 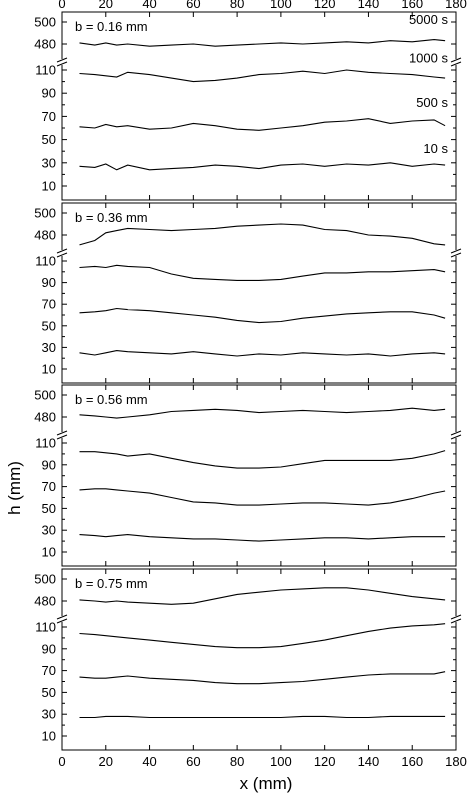 I want to click on x-tick-label-top: 120, so click(x=325, y=5).